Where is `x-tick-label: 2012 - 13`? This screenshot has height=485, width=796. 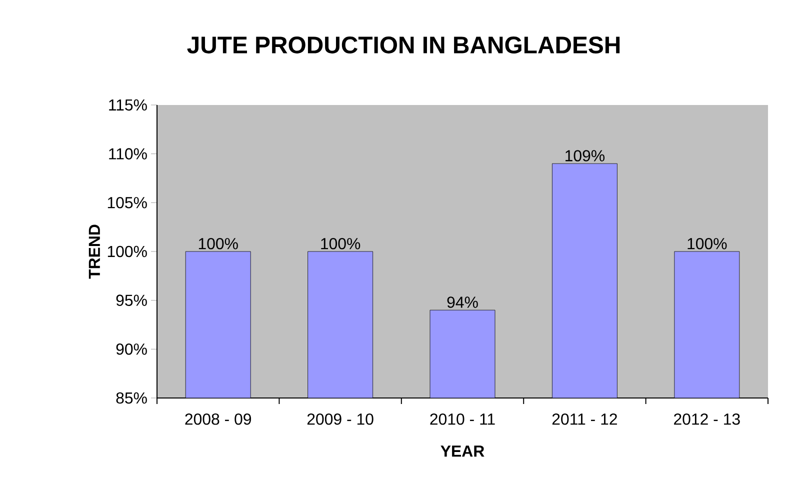 x-tick-label: 2012 - 13 is located at coordinates (707, 419).